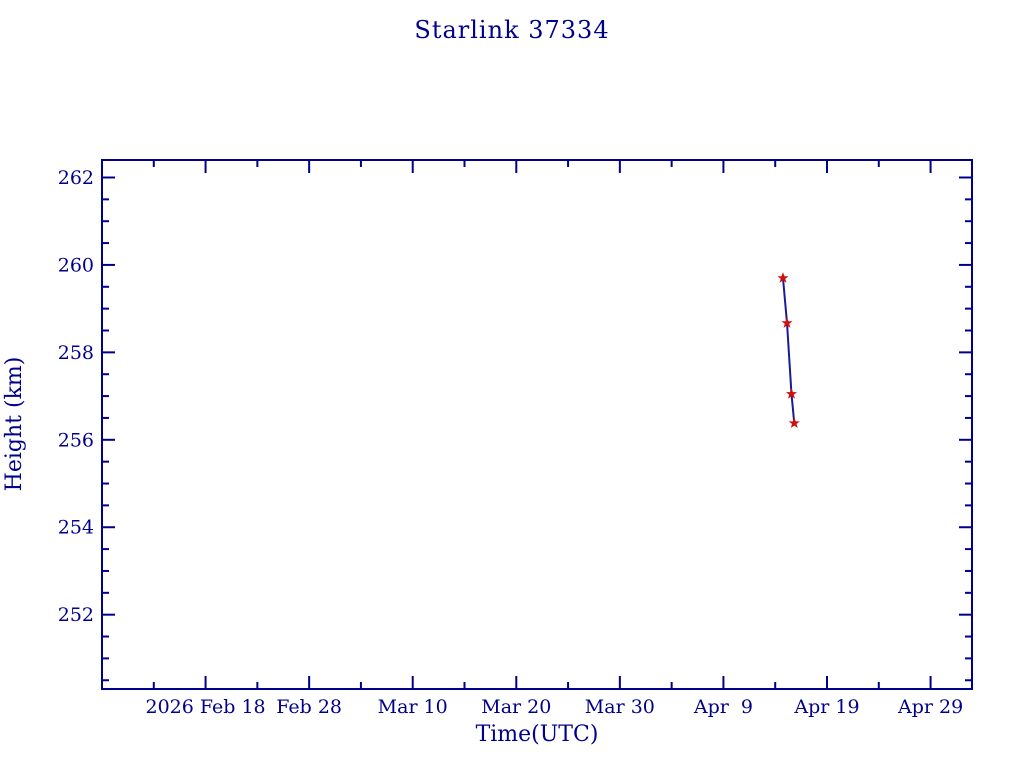 This screenshot has height=768, width=1024. Describe the element at coordinates (14, 424) in the screenshot. I see `y-axis-label: Height (km)` at that location.